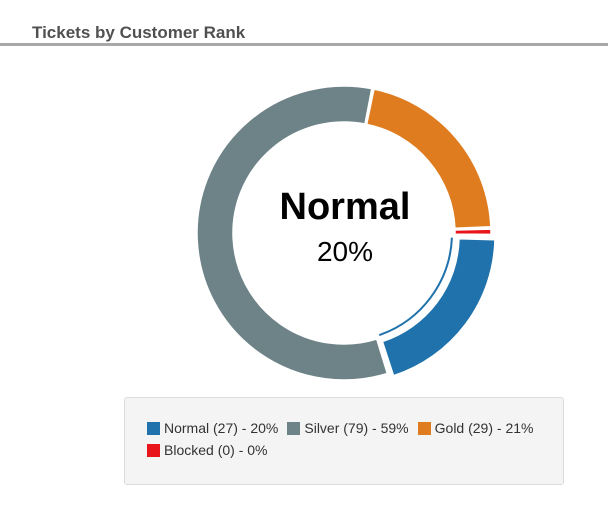  I want to click on legend-swatch-silver, so click(294, 428).